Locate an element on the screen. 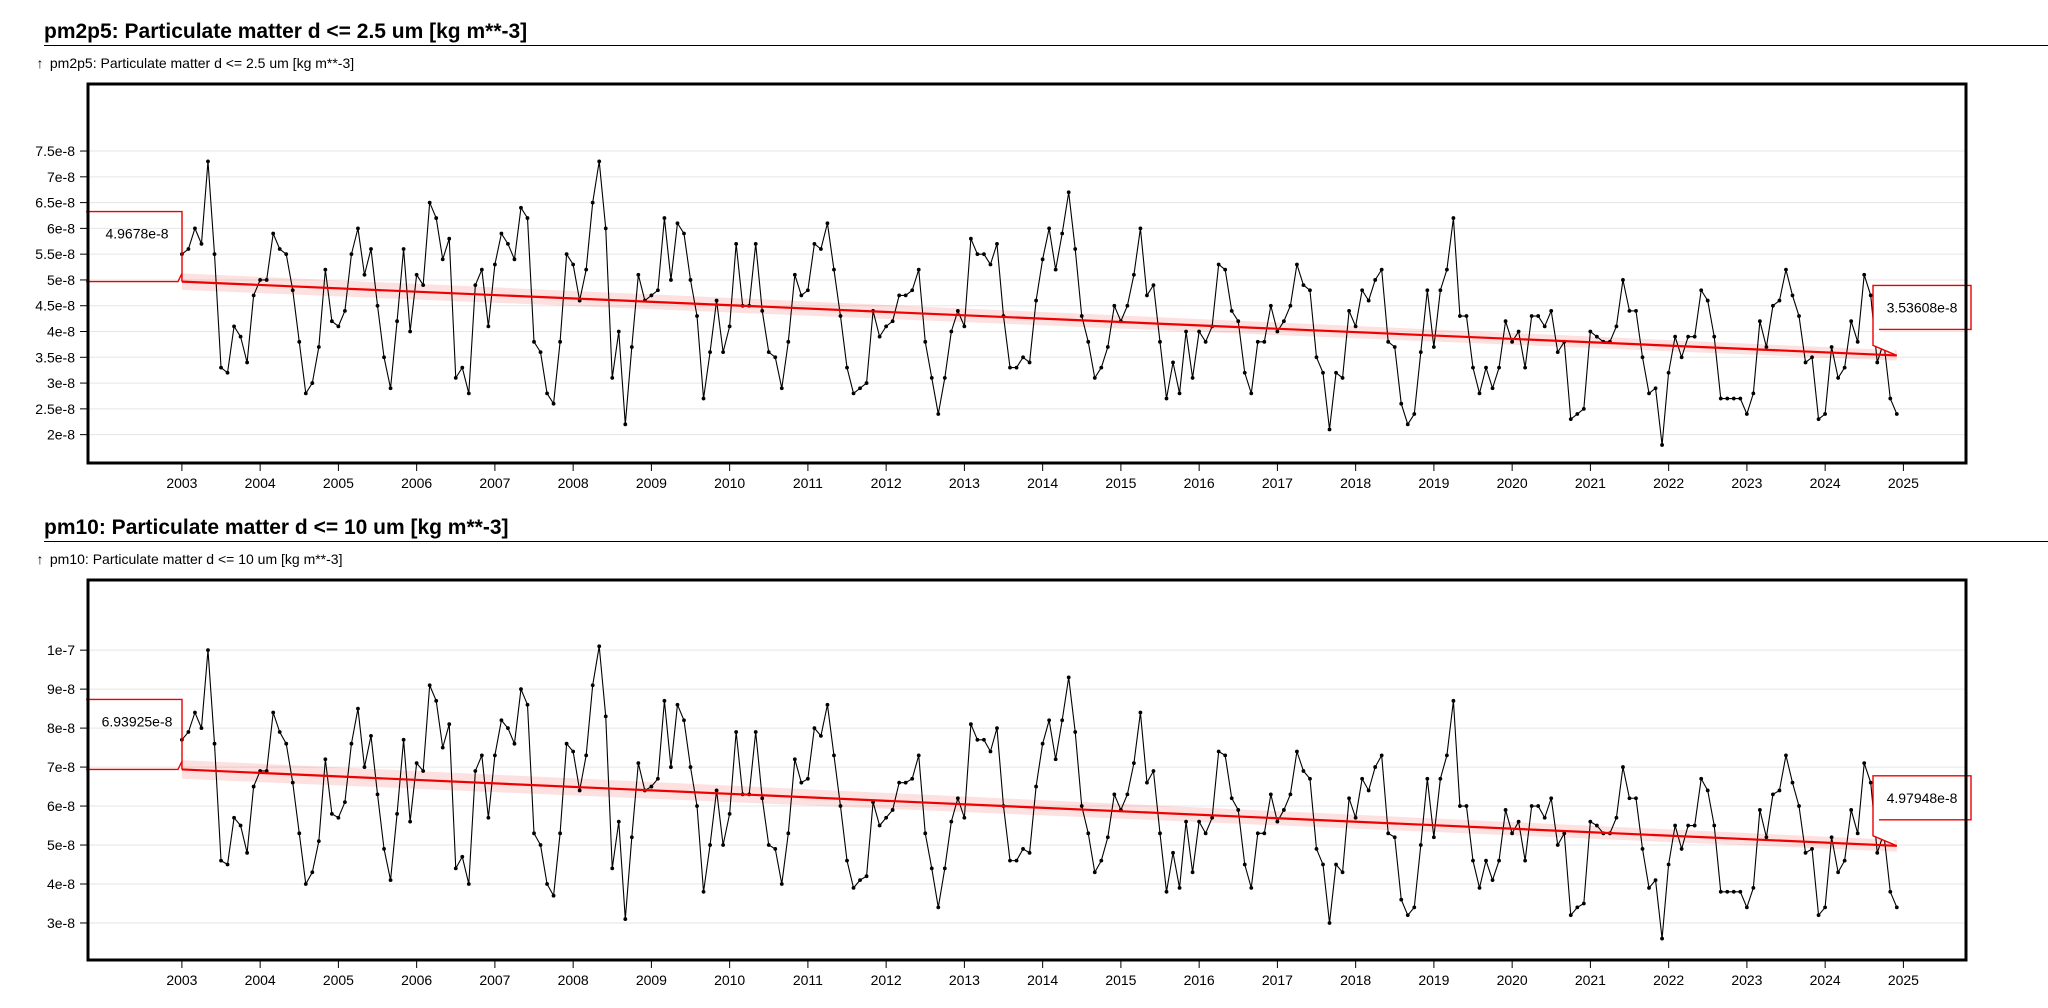 The height and width of the screenshot is (1008, 2048). x-tick-label: 2016 is located at coordinates (1199, 482).